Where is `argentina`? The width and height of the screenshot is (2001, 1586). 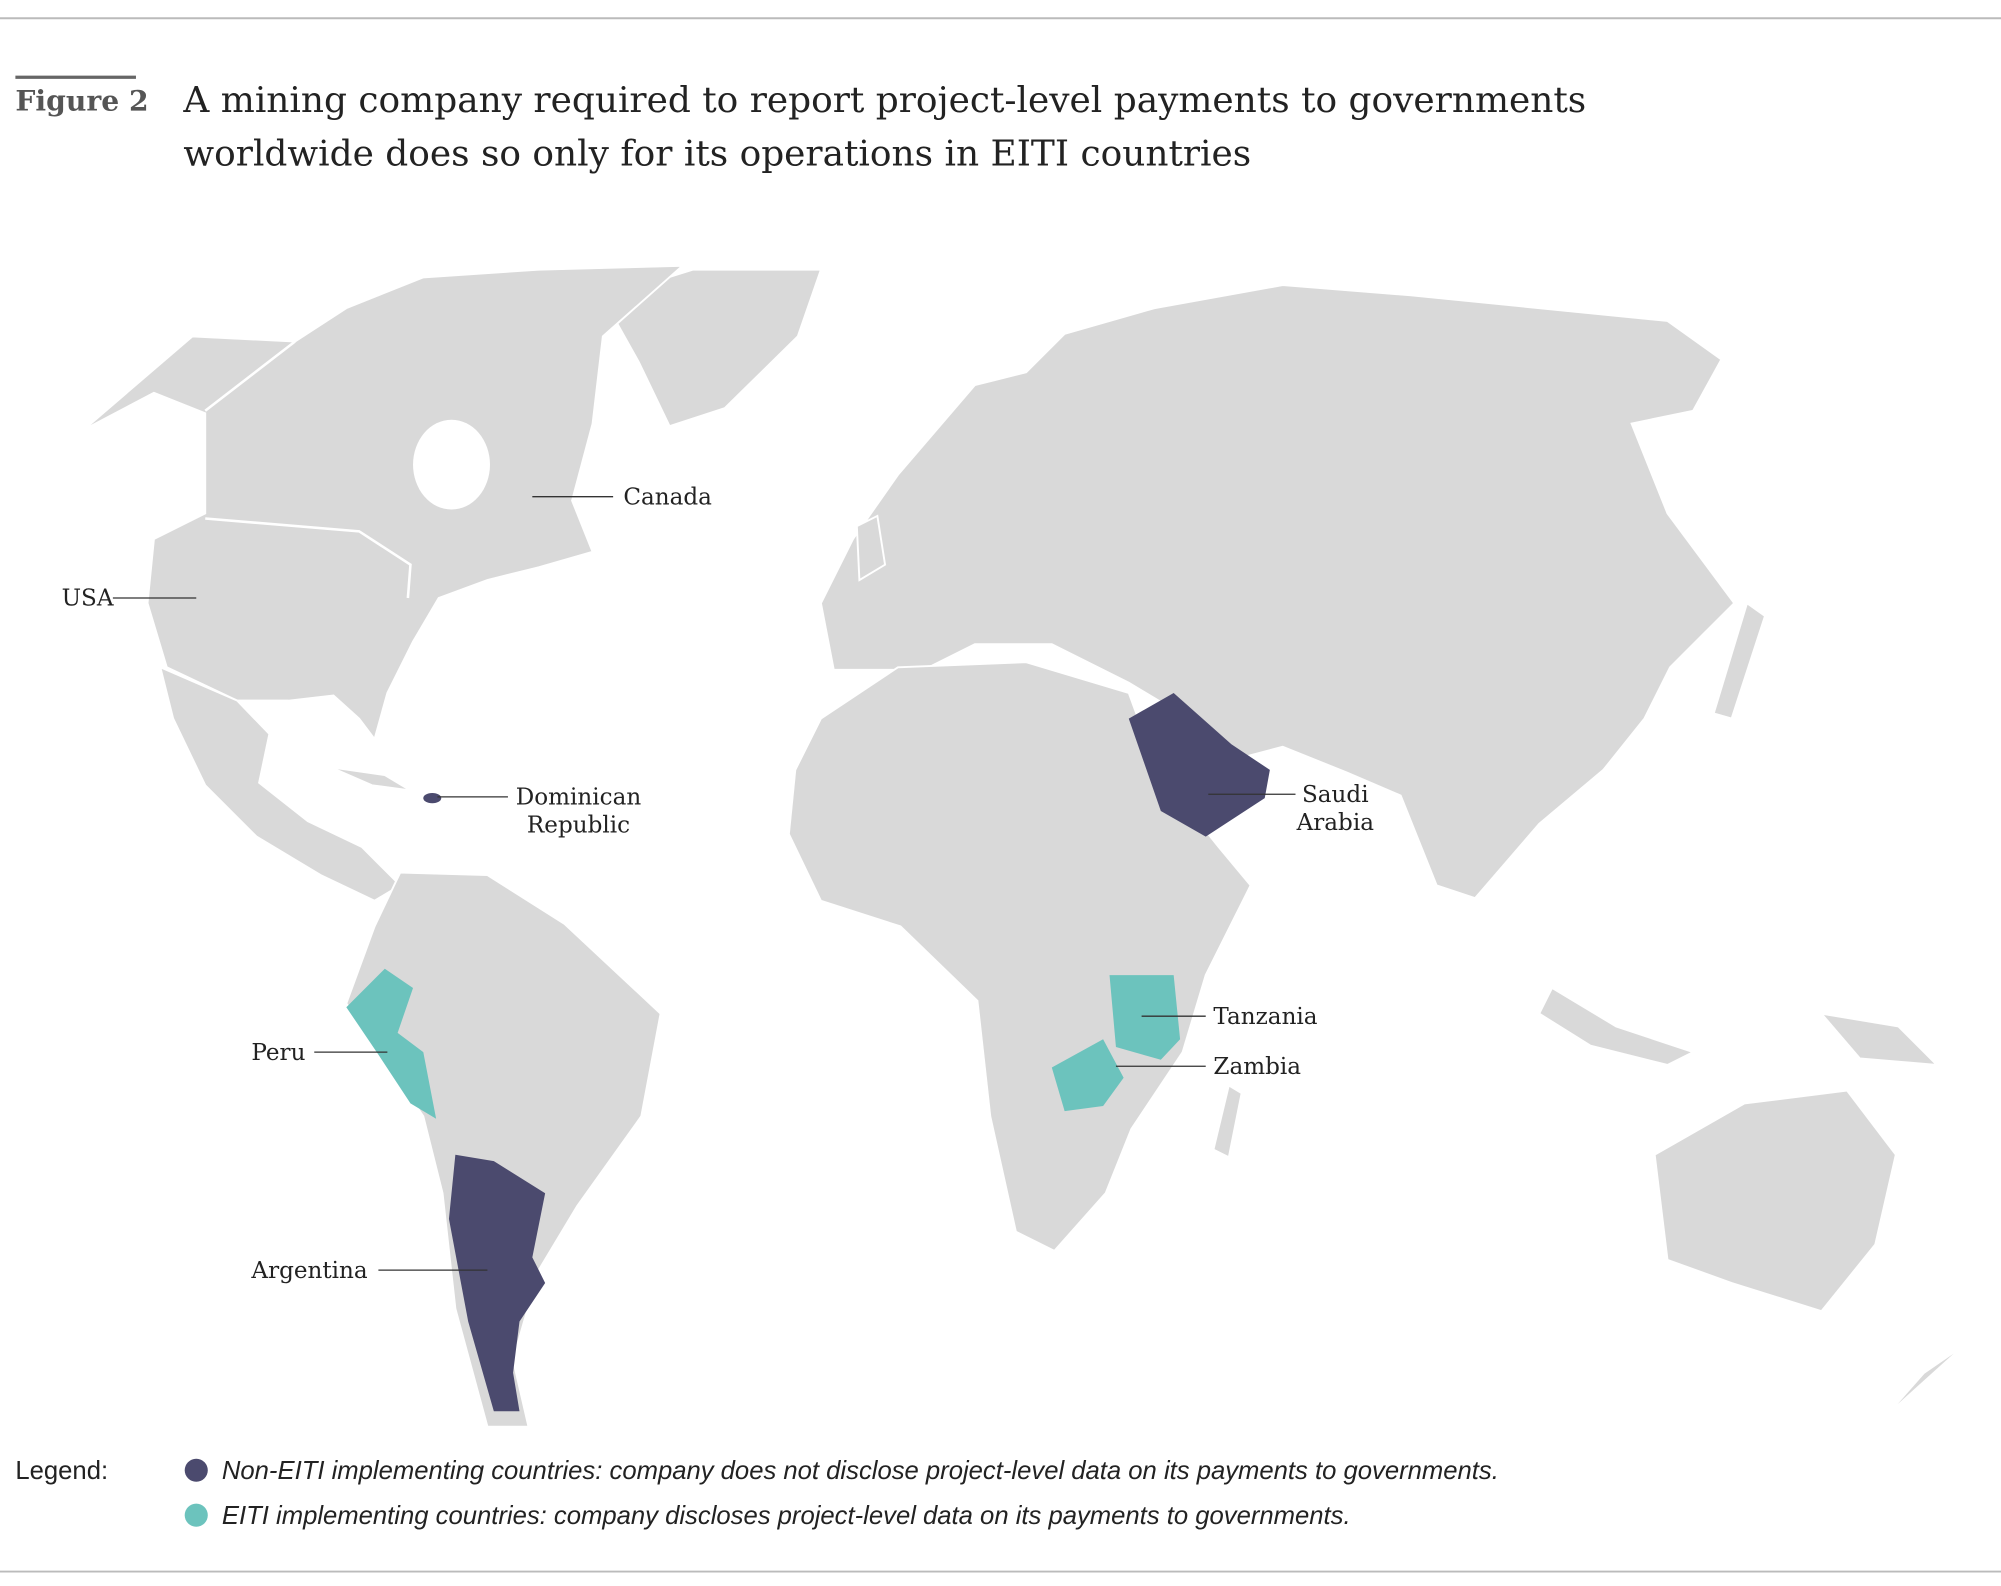 argentina is located at coordinates (497, 1283).